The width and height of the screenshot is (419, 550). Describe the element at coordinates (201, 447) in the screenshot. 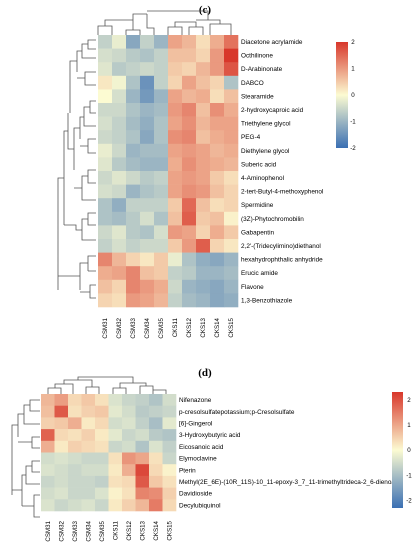

I see `row-label: Eicosanoic acid` at that location.